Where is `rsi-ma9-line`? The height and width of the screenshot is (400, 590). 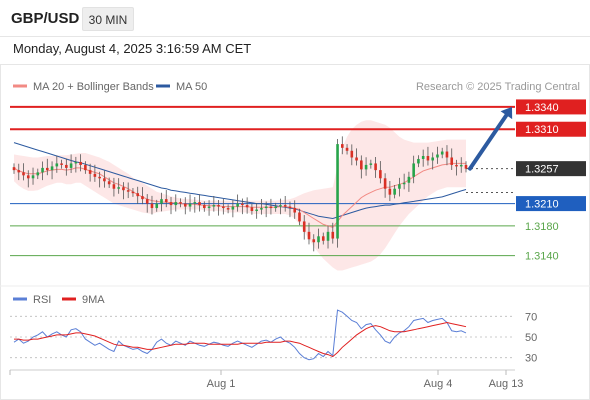
rsi-ma9-line is located at coordinates (240, 339).